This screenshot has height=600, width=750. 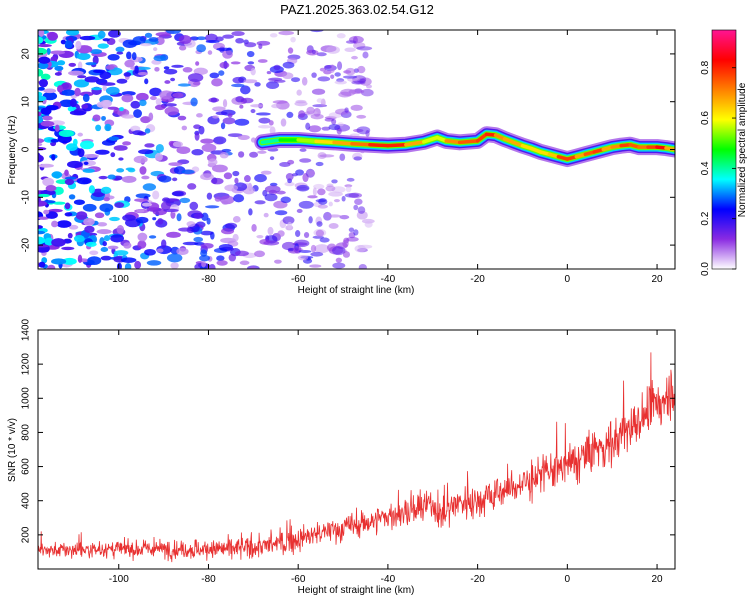 What do you see at coordinates (356, 590) in the screenshot?
I see `snr-x-label: Height of straight line (km)` at bounding box center [356, 590].